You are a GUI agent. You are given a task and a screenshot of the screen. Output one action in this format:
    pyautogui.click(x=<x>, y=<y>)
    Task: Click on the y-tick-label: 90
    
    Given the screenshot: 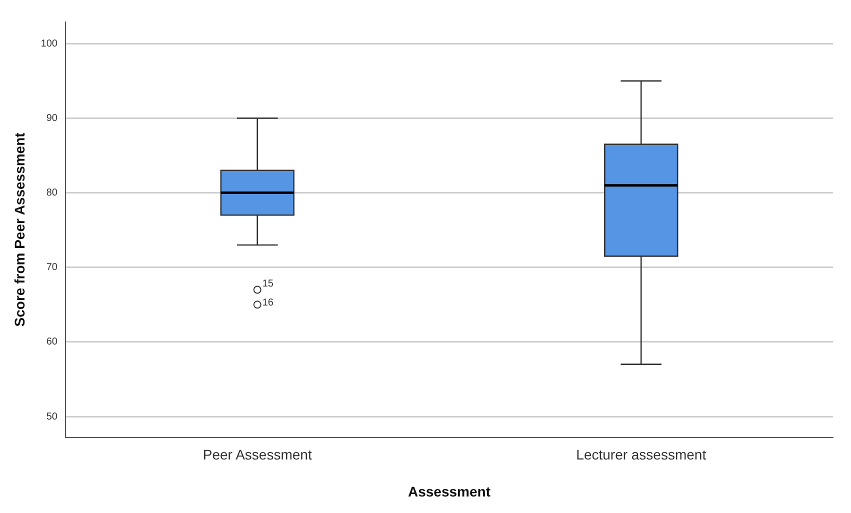 What is the action you would take?
    pyautogui.click(x=52, y=118)
    